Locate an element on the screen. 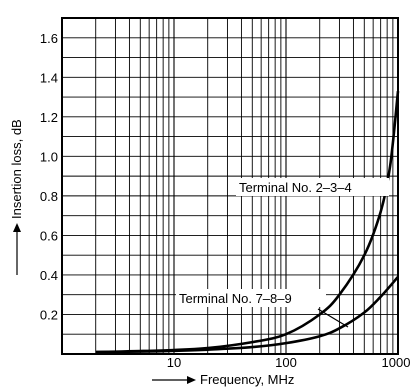 Image resolution: width=413 pixels, height=387 pixels. x-tick-label: 10 is located at coordinates (174, 362).